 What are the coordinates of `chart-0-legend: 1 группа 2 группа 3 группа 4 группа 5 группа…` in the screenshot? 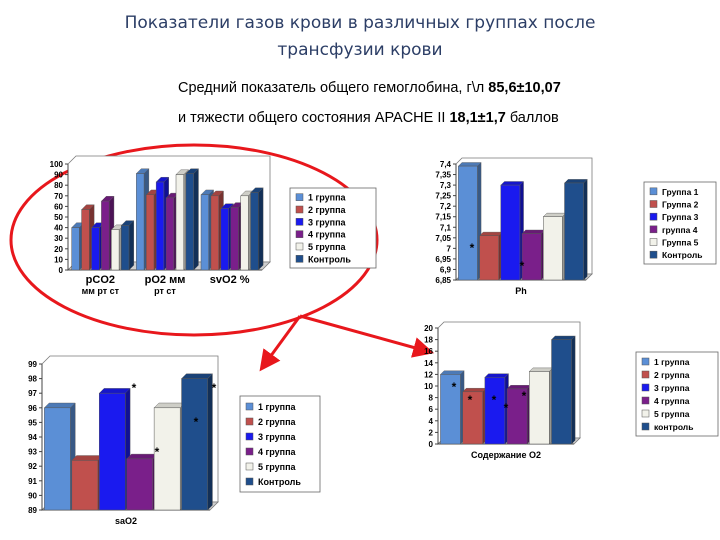 It's located at (333, 228).